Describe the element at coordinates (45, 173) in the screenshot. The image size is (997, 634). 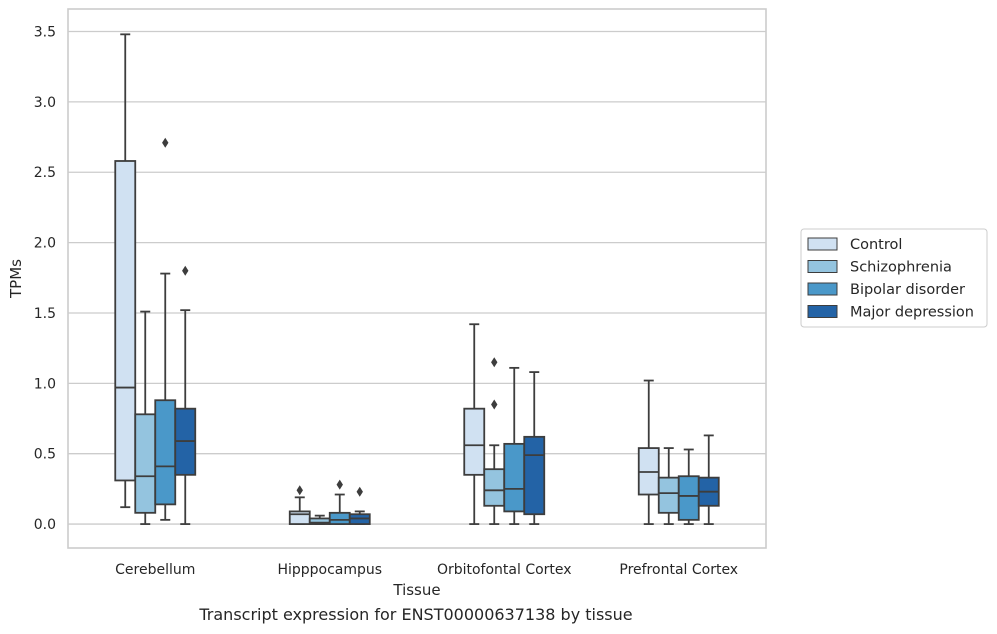
I see `y-tick-label: 2.5` at that location.